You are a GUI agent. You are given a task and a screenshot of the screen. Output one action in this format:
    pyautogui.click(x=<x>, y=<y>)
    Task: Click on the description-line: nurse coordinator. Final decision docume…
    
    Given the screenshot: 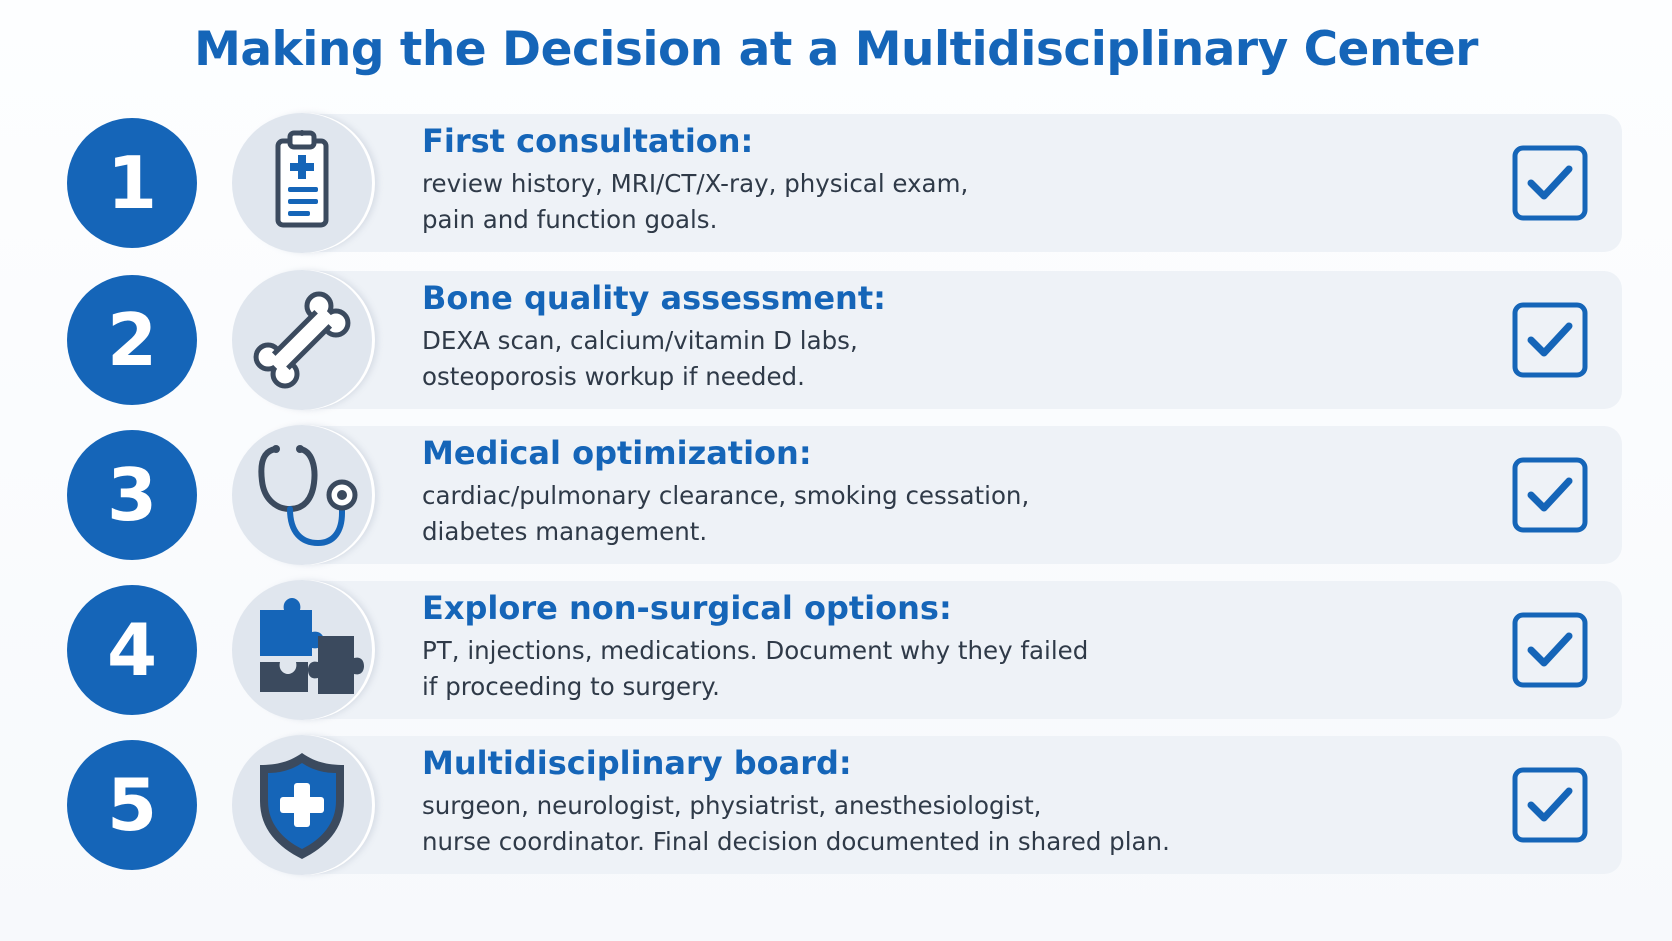 What is the action you would take?
    pyautogui.click(x=796, y=841)
    